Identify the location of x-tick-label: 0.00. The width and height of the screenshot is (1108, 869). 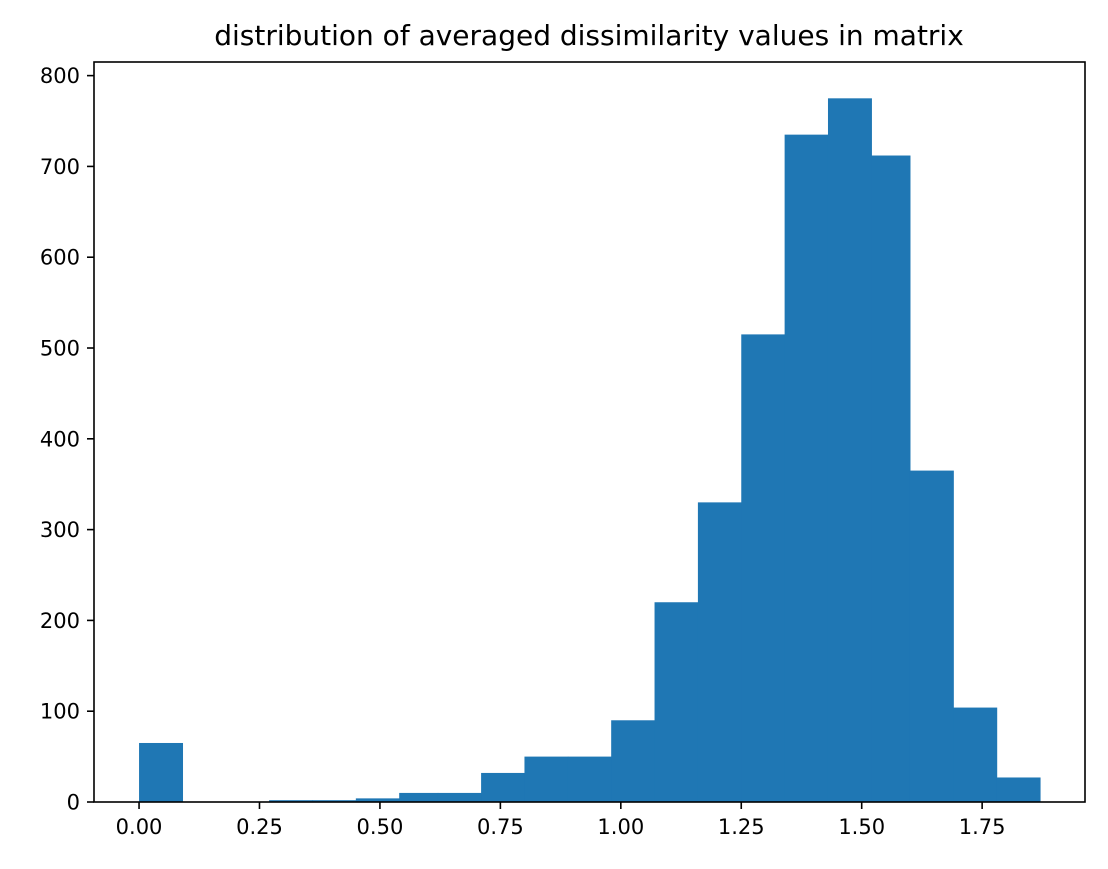
(139, 827).